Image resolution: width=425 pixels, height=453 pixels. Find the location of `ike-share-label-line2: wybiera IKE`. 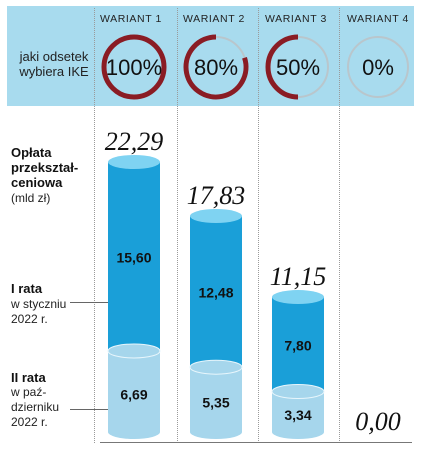

ike-share-label-line2: wybiera IKE is located at coordinates (54, 71).